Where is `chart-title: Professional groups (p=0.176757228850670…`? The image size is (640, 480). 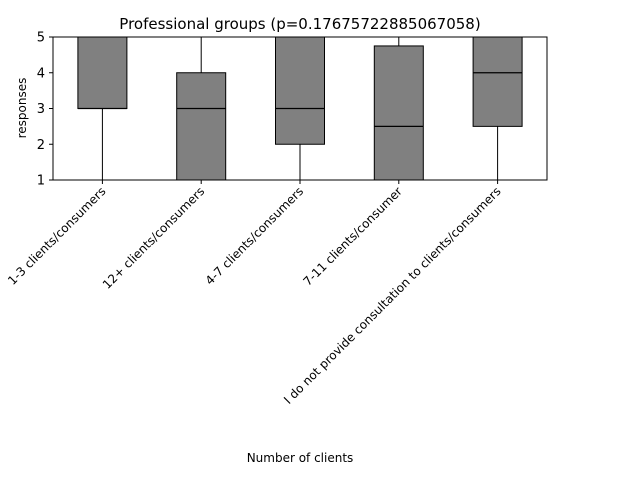
chart-title: Professional groups (p=0.176757228850670… is located at coordinates (299, 24).